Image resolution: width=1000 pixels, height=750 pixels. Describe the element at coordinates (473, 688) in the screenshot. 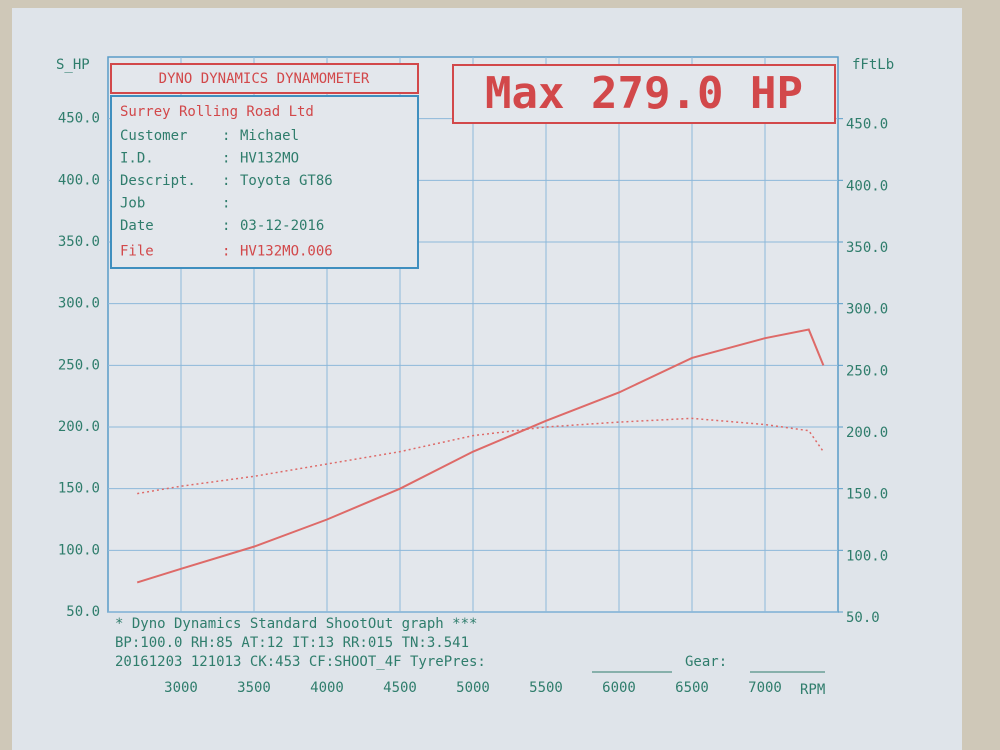

I see `x-tick-label: 5000` at that location.